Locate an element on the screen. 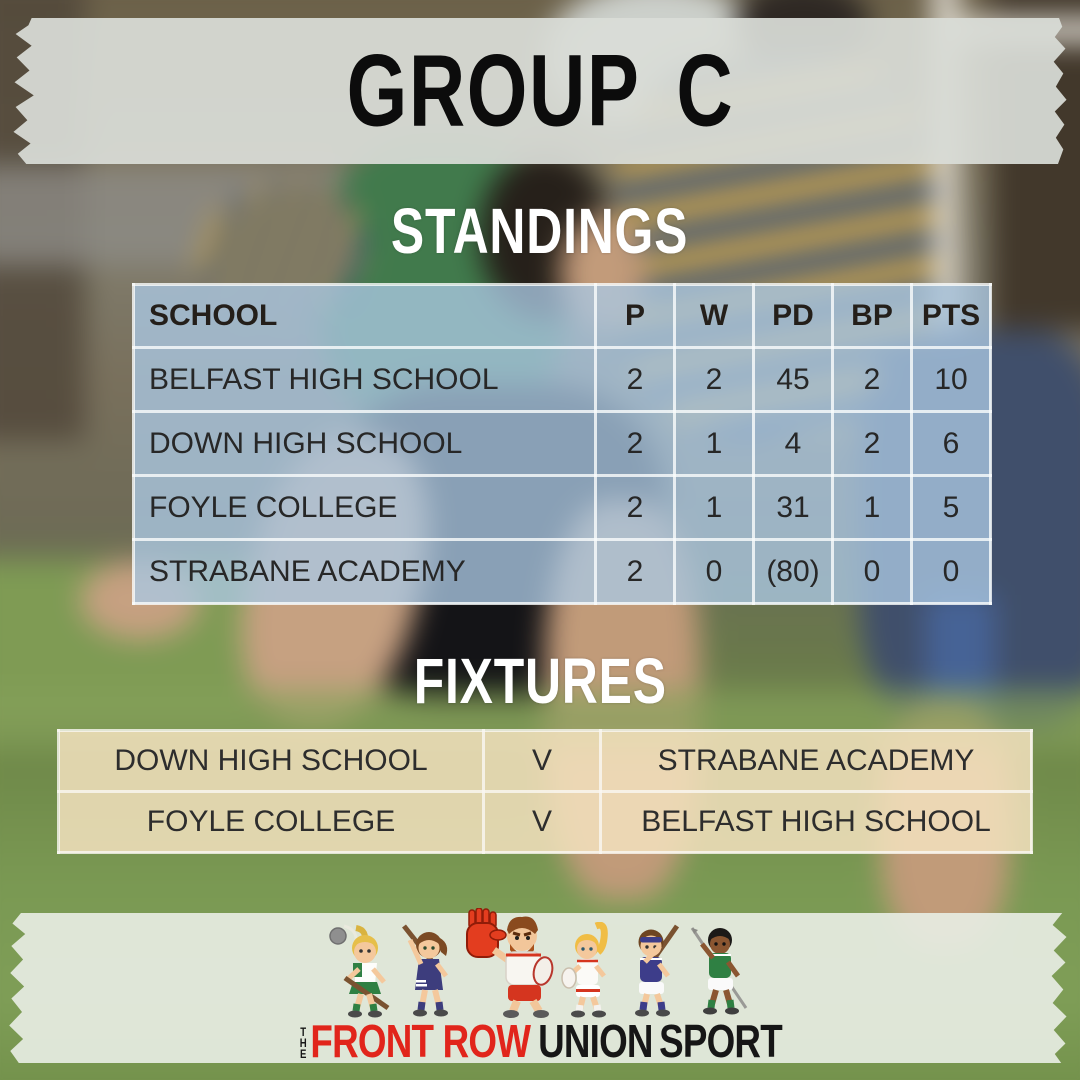 The width and height of the screenshot is (1080, 1080). points-diff-value: 31 is located at coordinates (793, 507).